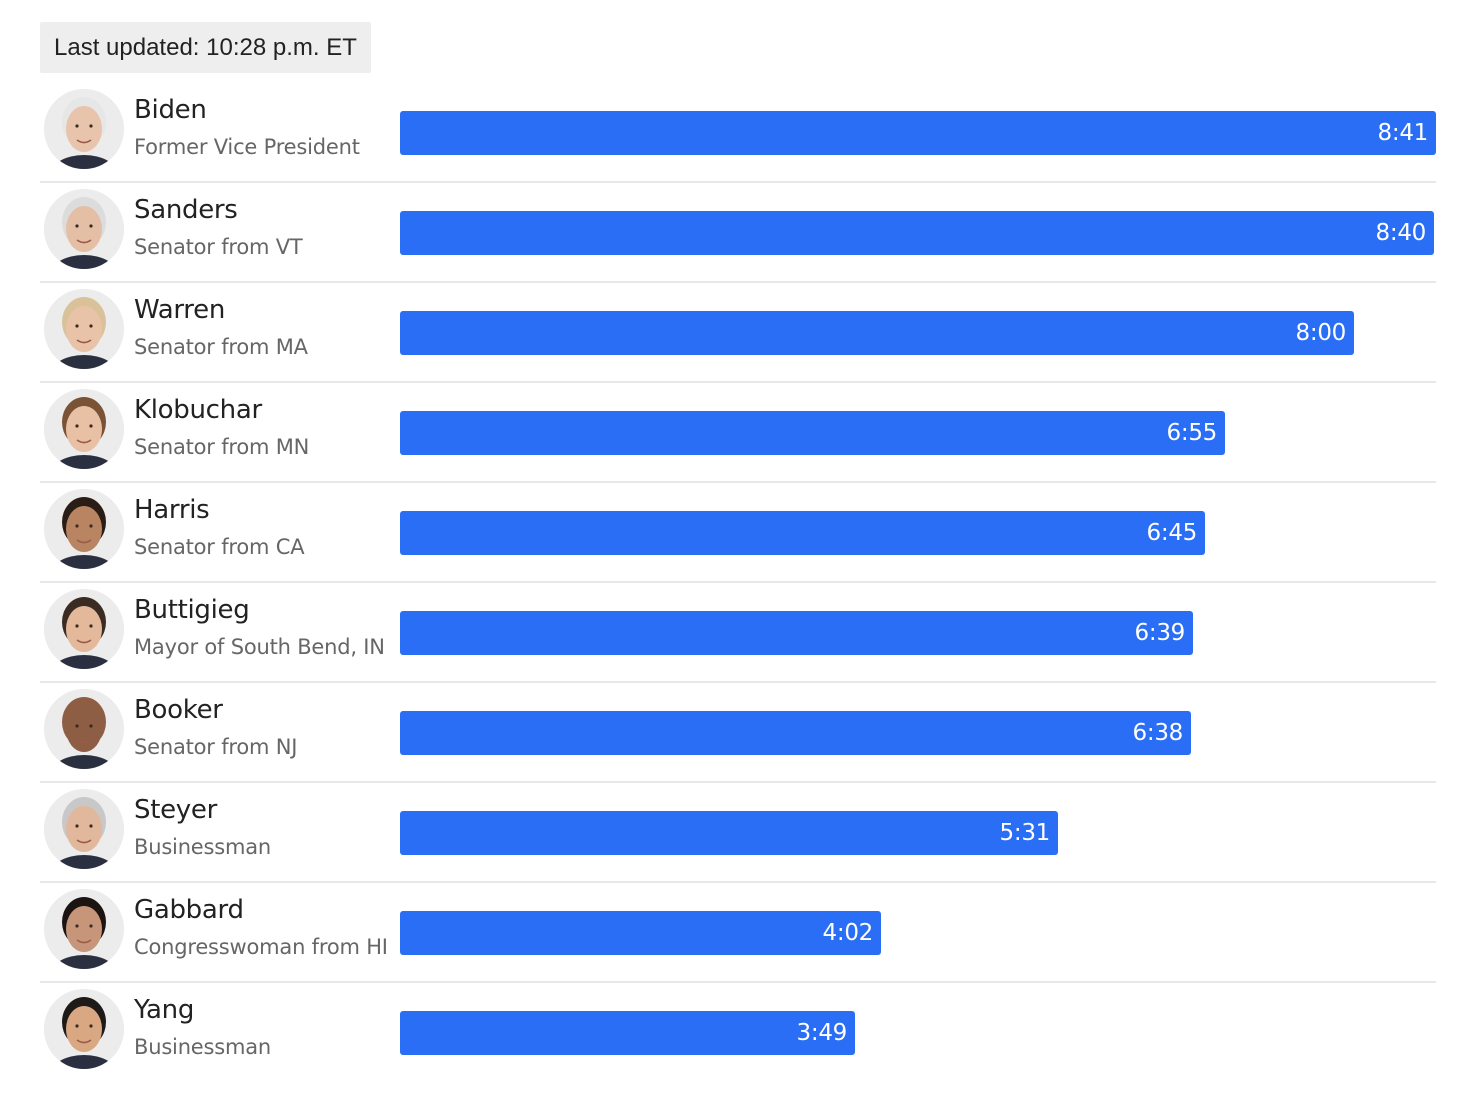 This screenshot has width=1476, height=1100. What do you see at coordinates (812, 433) in the screenshot?
I see `speaking-time-bar: 6:55` at bounding box center [812, 433].